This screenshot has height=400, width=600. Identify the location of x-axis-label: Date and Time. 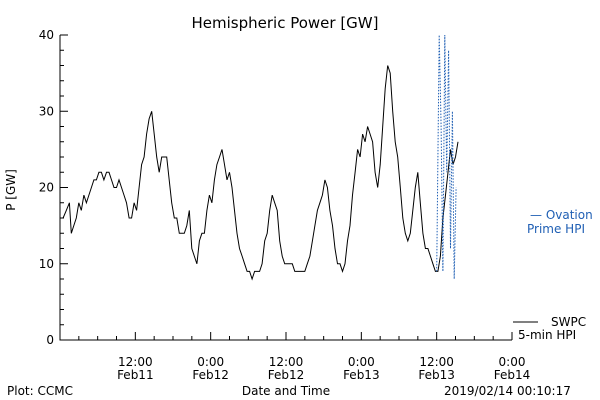
(286, 391).